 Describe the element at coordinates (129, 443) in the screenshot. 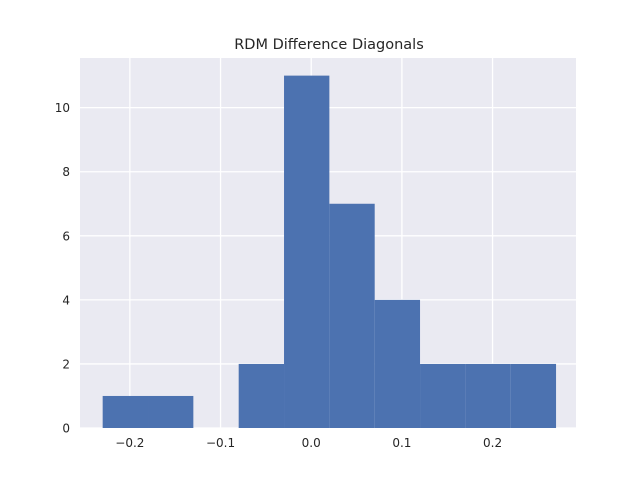

I see `x-tick-label: −0.2` at that location.